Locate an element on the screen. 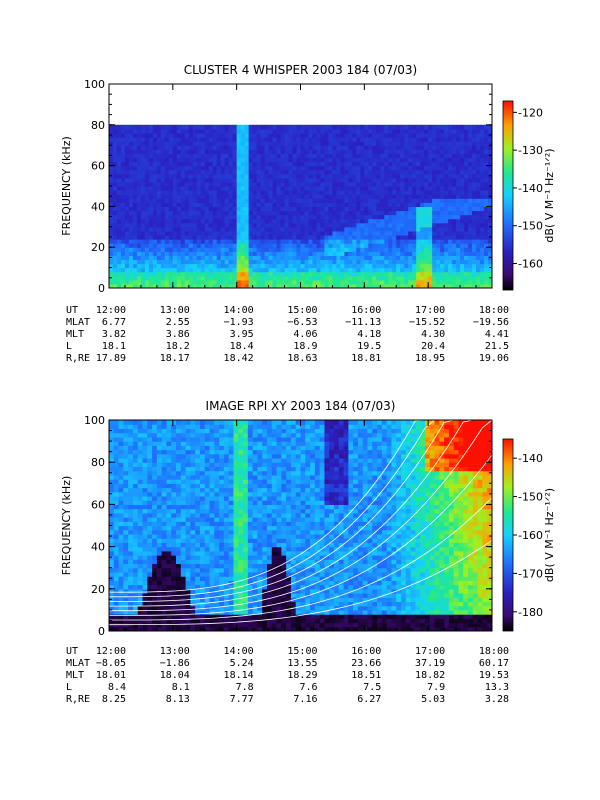 This screenshot has height=800, width=600. colorbar-tick-label: -160 is located at coordinates (530, 264).